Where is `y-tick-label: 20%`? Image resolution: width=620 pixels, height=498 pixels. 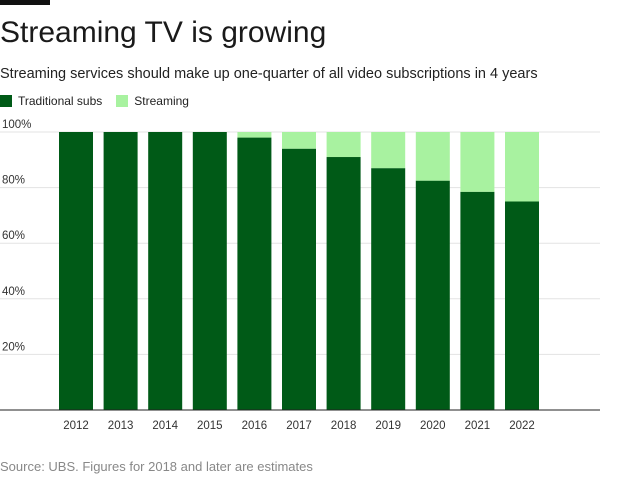
y-tick-label: 20% is located at coordinates (13, 347).